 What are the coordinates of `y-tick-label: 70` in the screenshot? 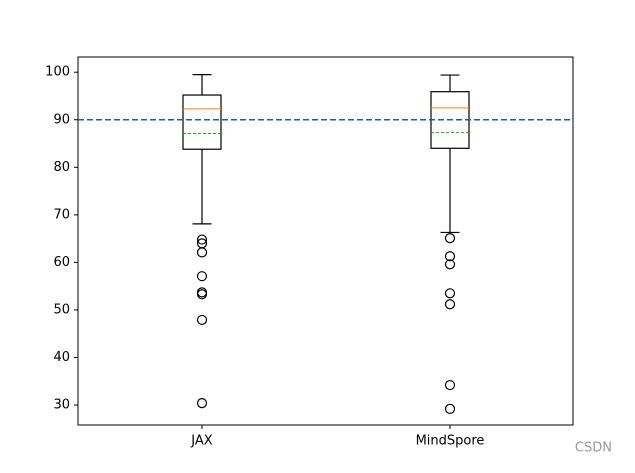 It's located at (61, 214).